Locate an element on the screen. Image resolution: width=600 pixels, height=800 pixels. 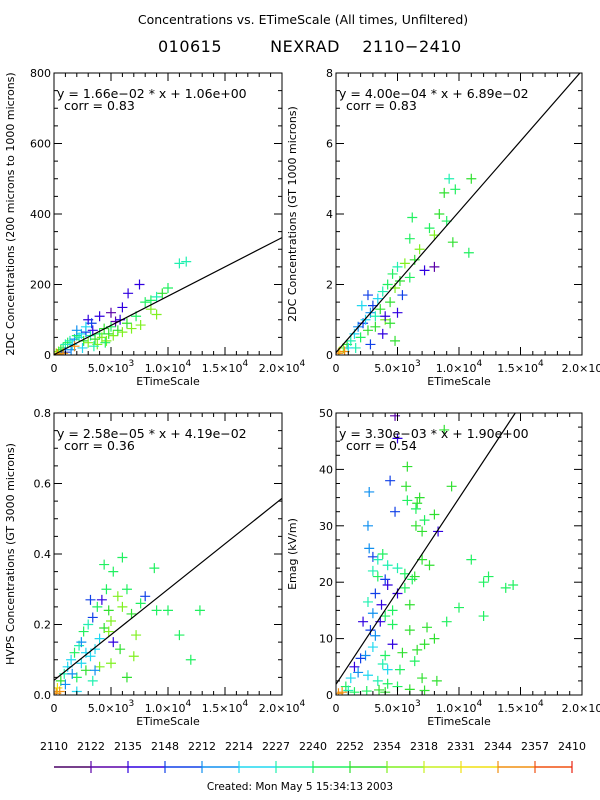
legend-label: 2110 is located at coordinates (54, 746).